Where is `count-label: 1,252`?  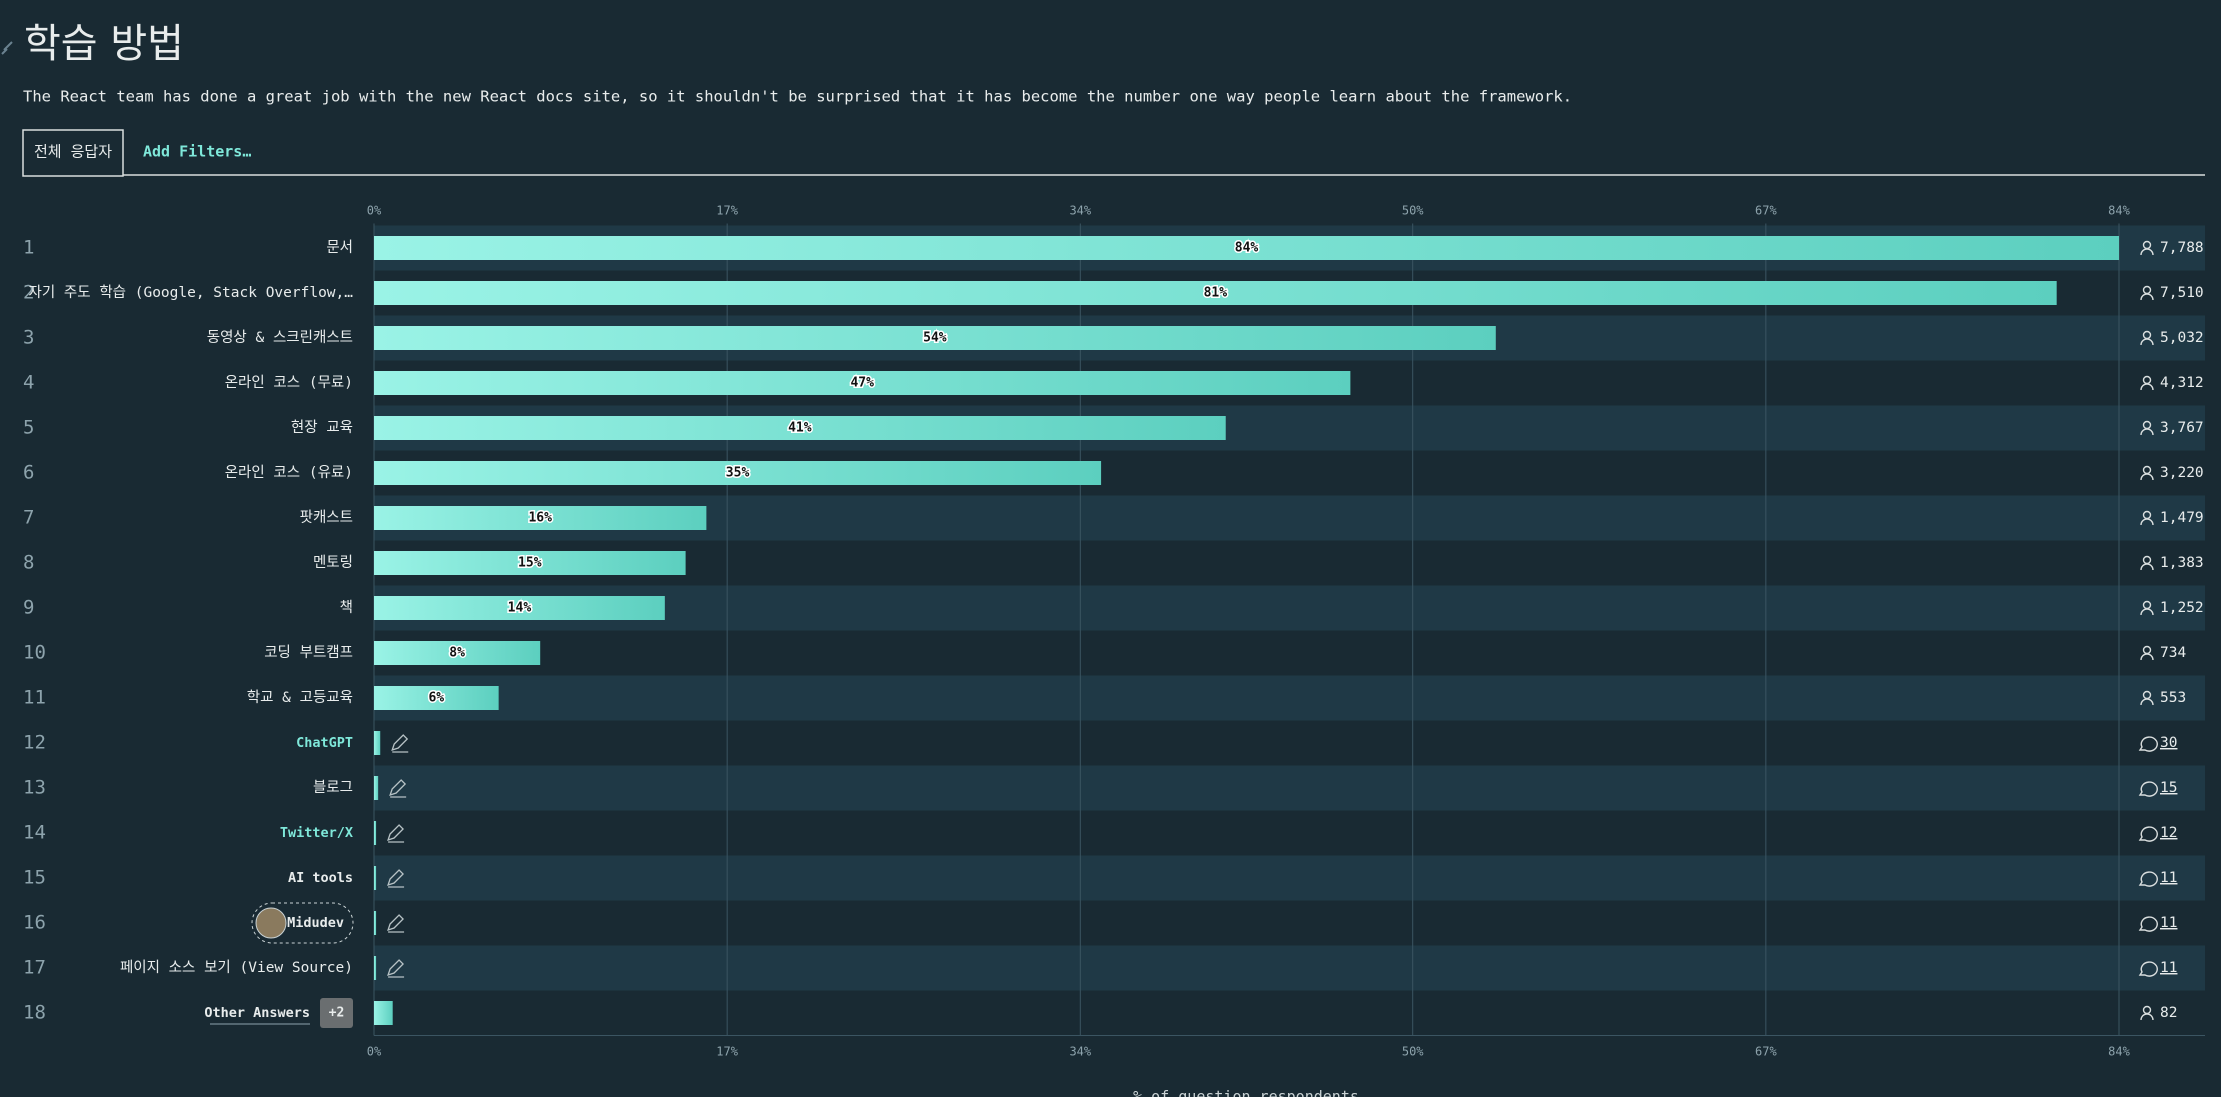
count-label: 1,252 is located at coordinates (2182, 608).